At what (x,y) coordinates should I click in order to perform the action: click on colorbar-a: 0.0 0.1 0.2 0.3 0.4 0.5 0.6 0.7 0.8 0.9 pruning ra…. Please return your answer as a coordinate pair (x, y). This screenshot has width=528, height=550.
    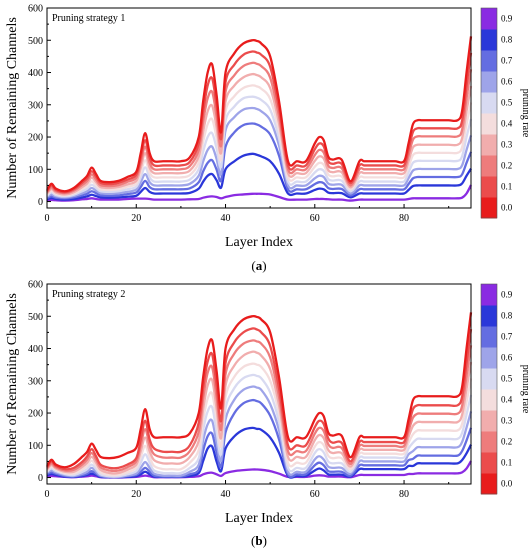
    Looking at the image, I should click on (504, 113).